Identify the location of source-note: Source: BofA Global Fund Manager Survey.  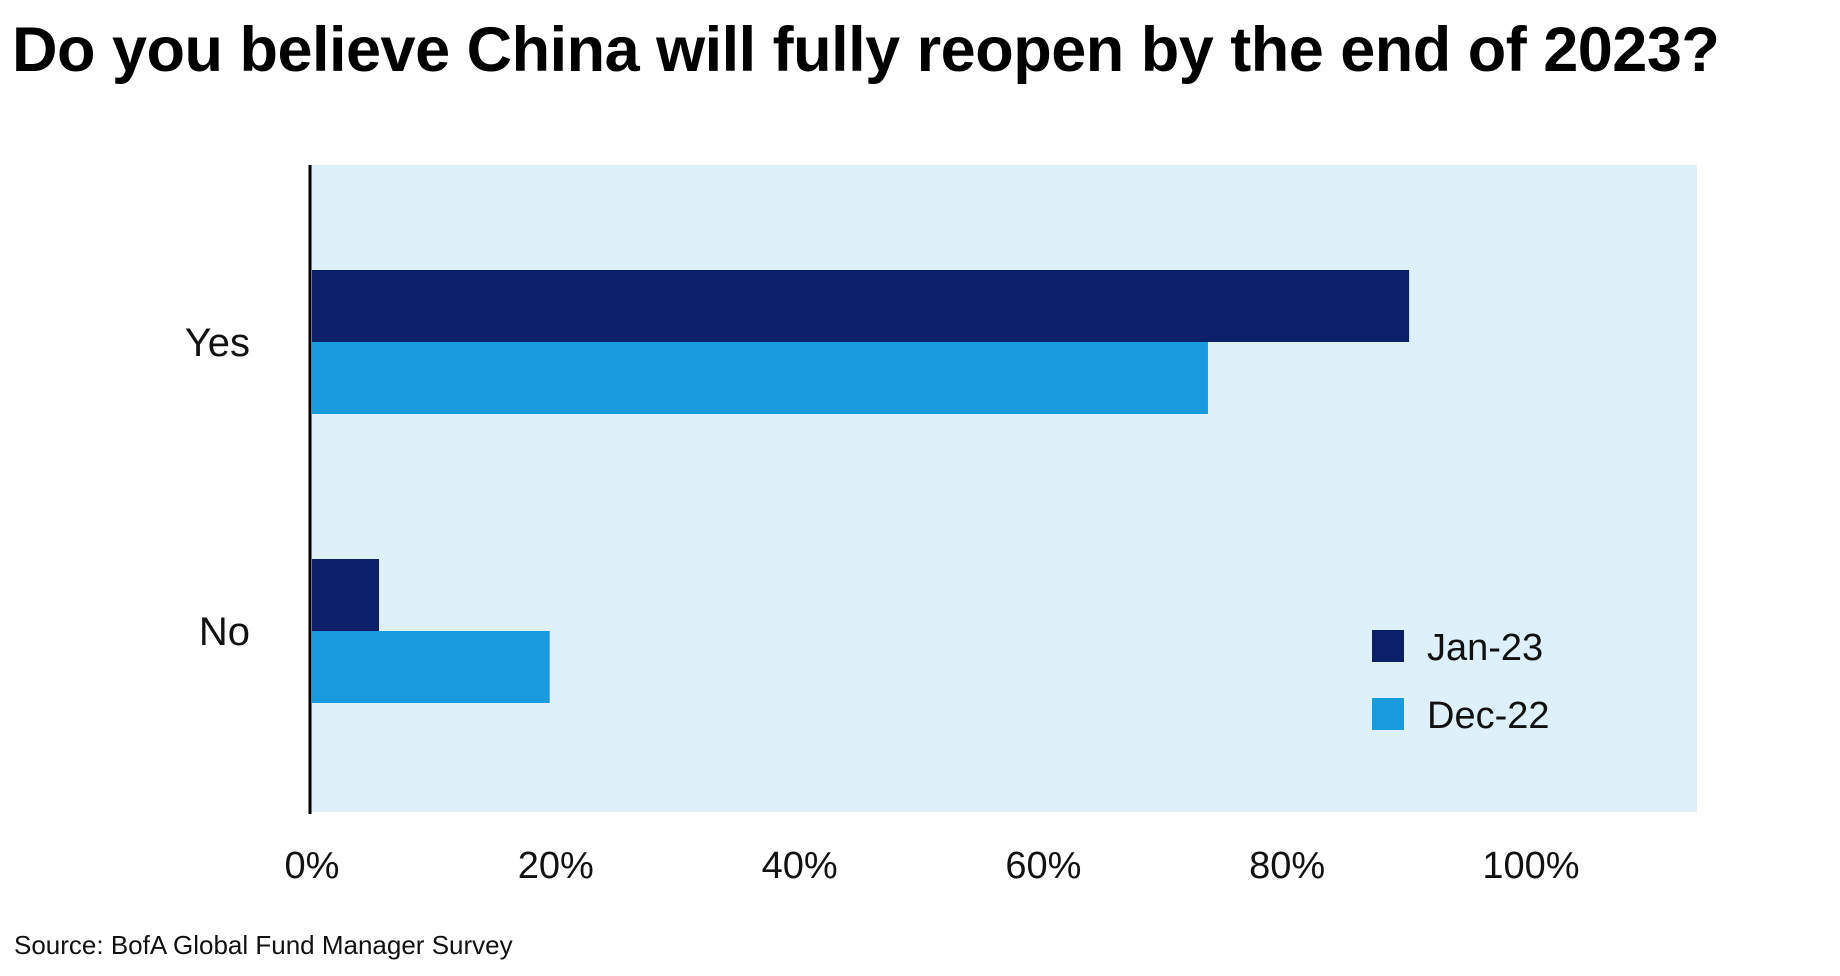
(263, 945).